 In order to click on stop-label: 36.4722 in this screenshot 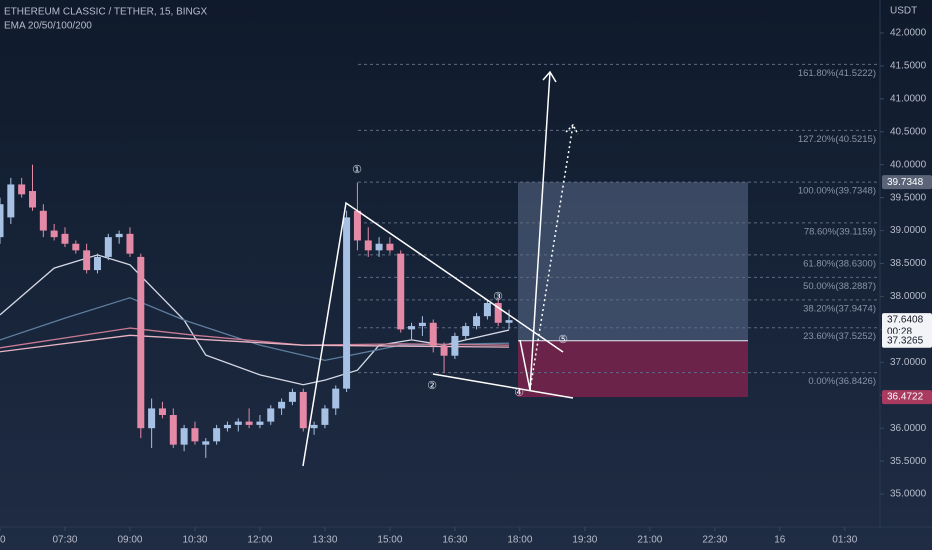, I will do `click(905, 397)`.